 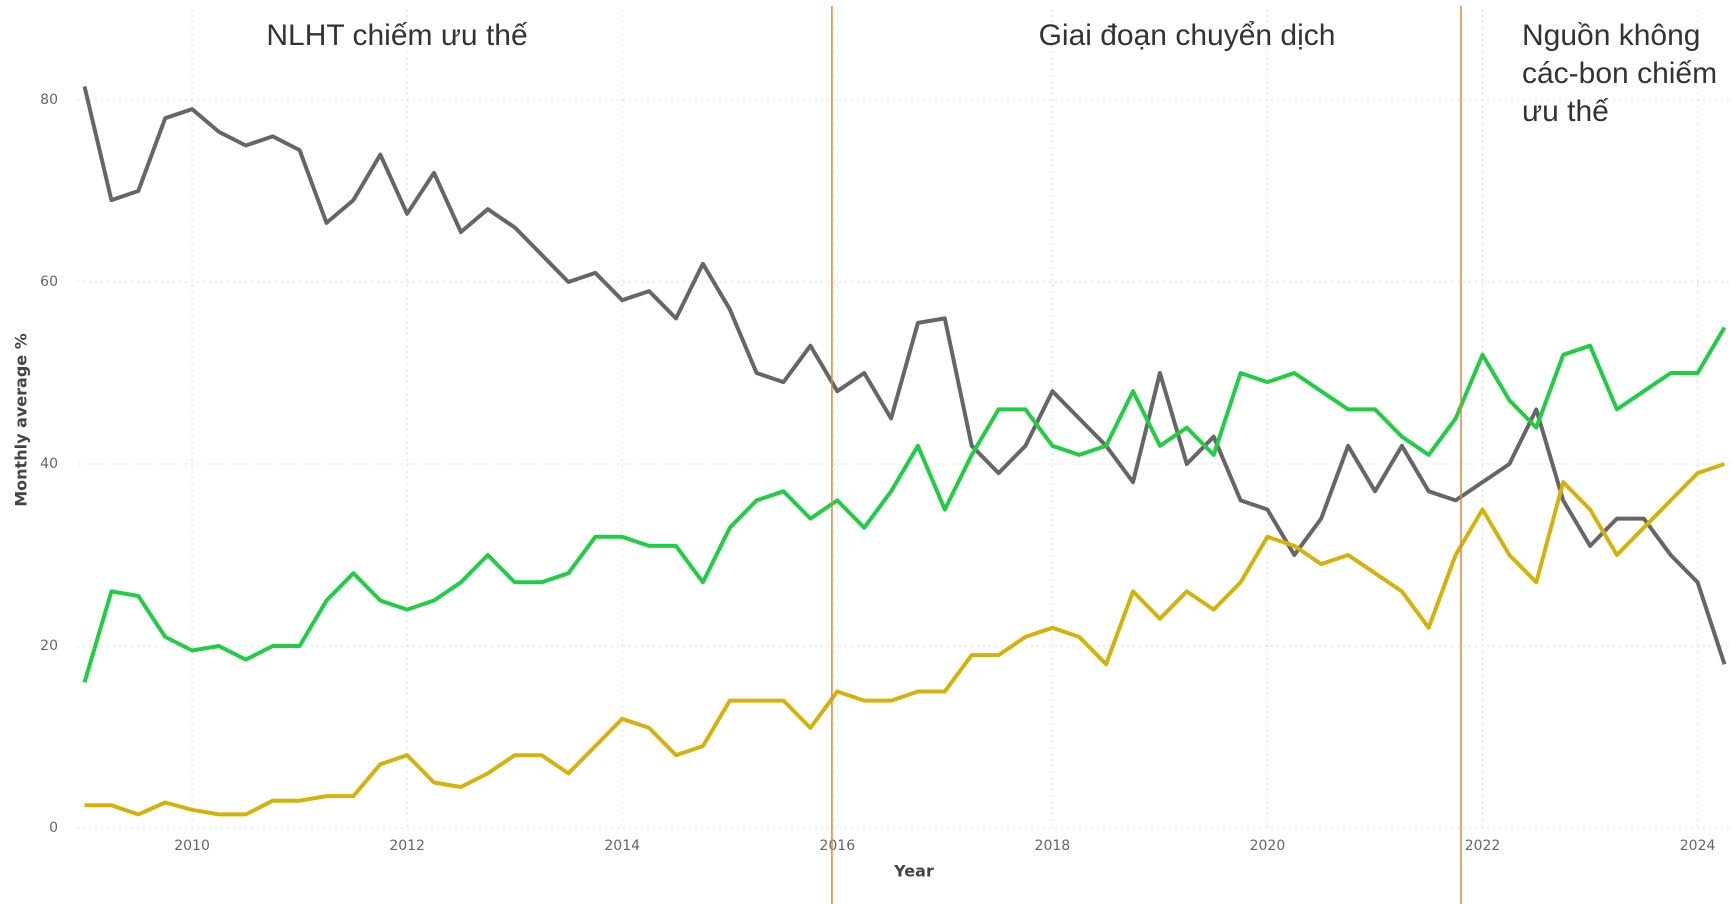 What do you see at coordinates (1483, 846) in the screenshot?
I see `x-tick-label: 2022` at bounding box center [1483, 846].